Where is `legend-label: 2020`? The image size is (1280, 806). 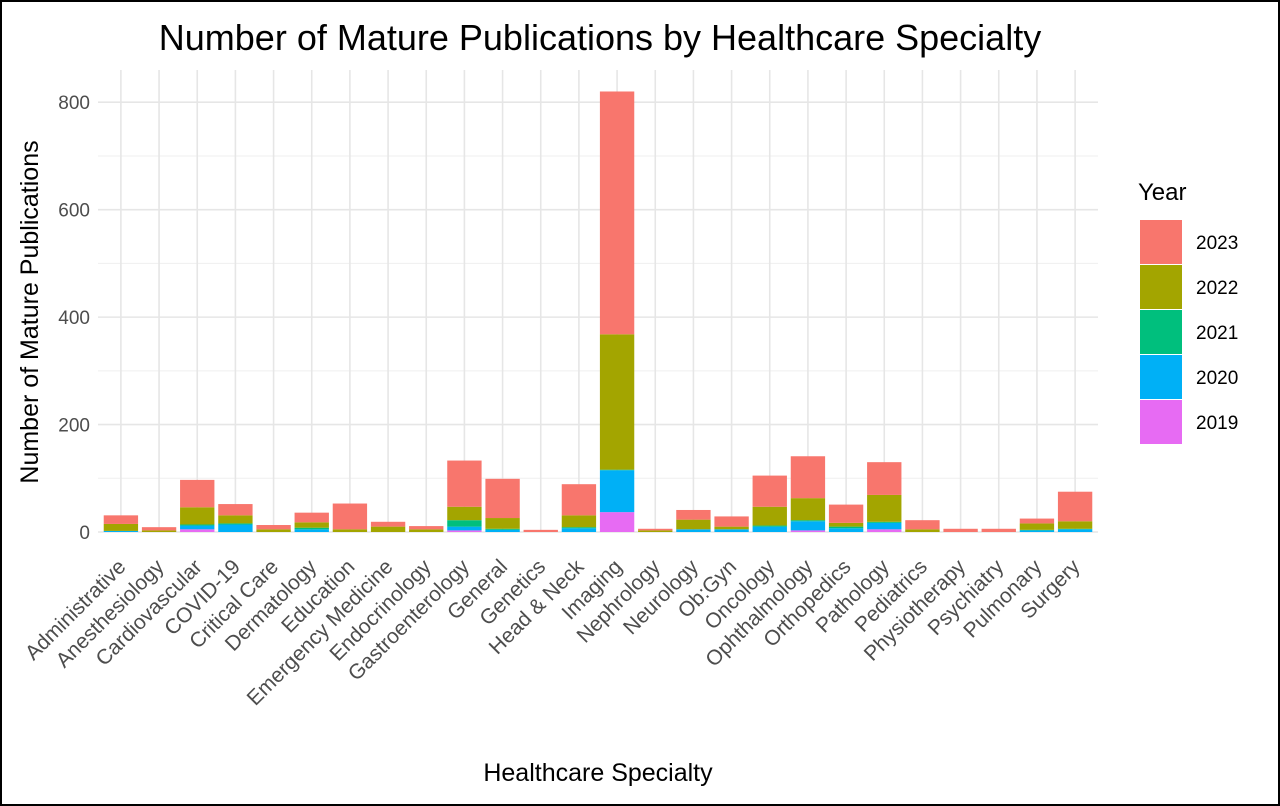 legend-label: 2020 is located at coordinates (1217, 378).